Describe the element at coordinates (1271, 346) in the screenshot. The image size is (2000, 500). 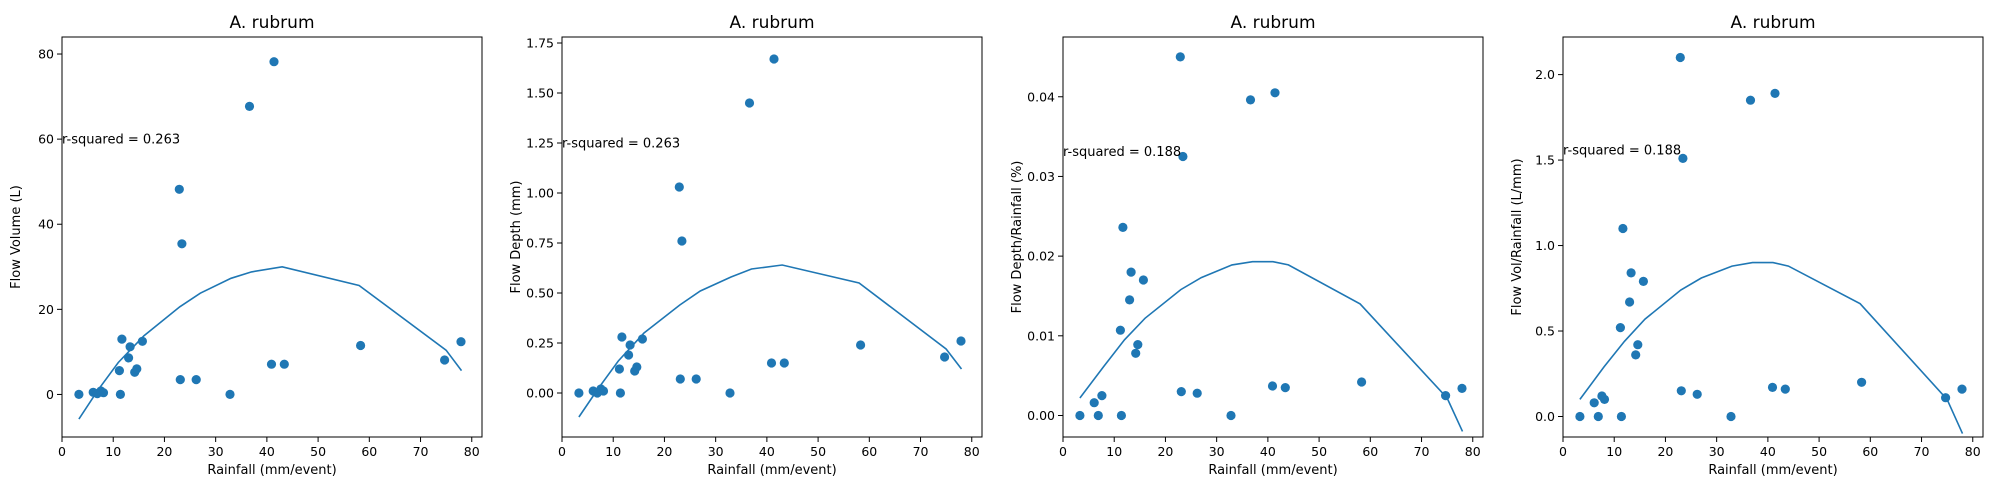
I see `fit-line` at that location.